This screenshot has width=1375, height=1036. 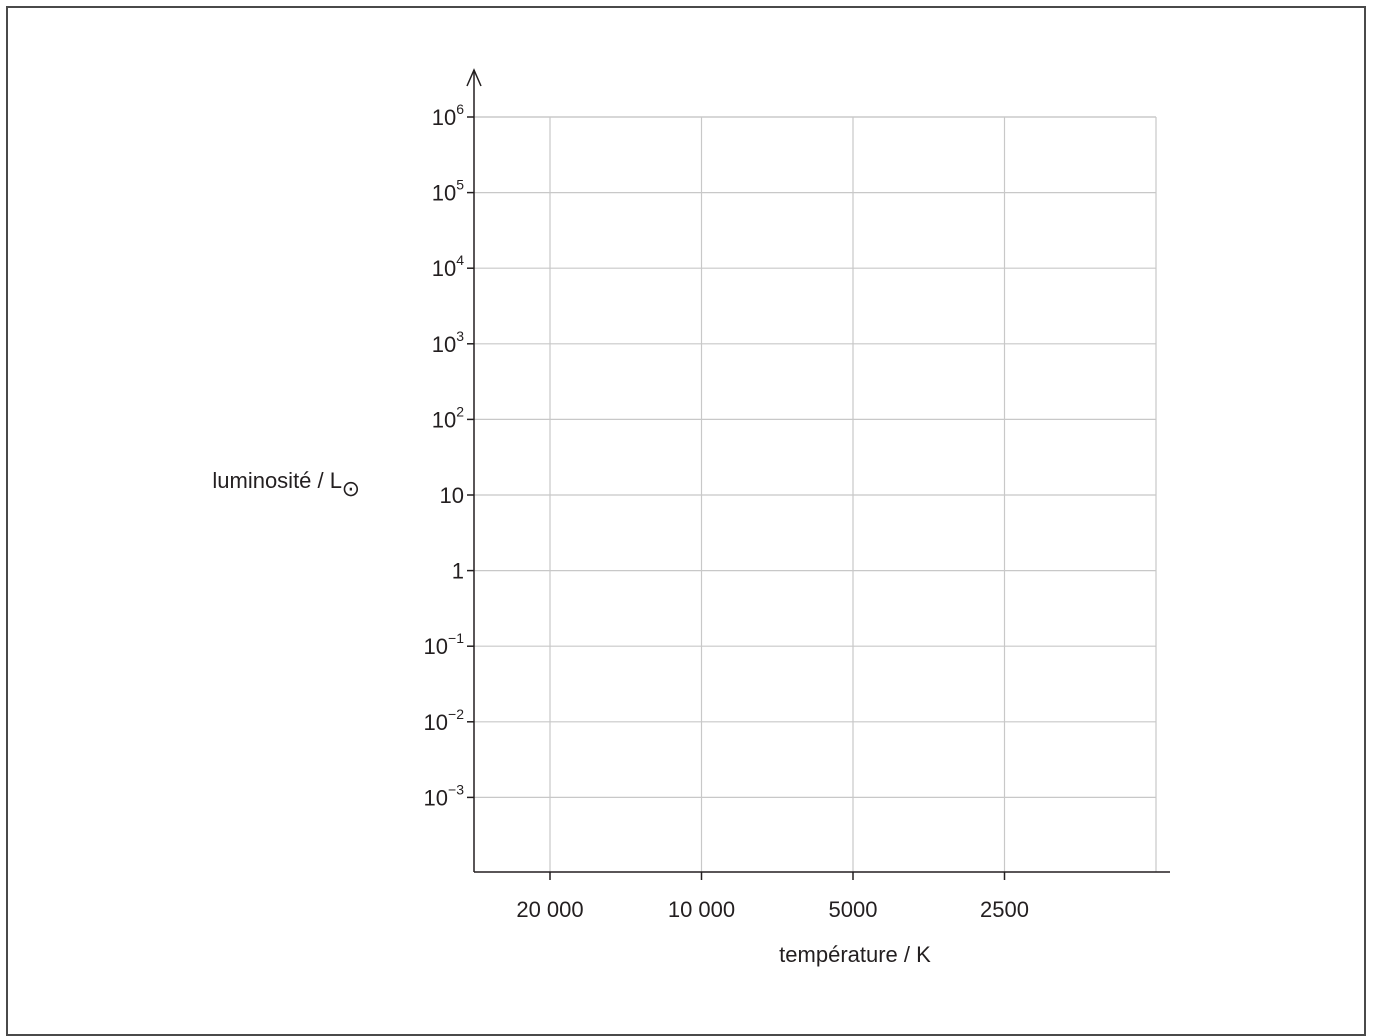 What do you see at coordinates (448, 417) in the screenshot?
I see `y-tick-label: 10²` at bounding box center [448, 417].